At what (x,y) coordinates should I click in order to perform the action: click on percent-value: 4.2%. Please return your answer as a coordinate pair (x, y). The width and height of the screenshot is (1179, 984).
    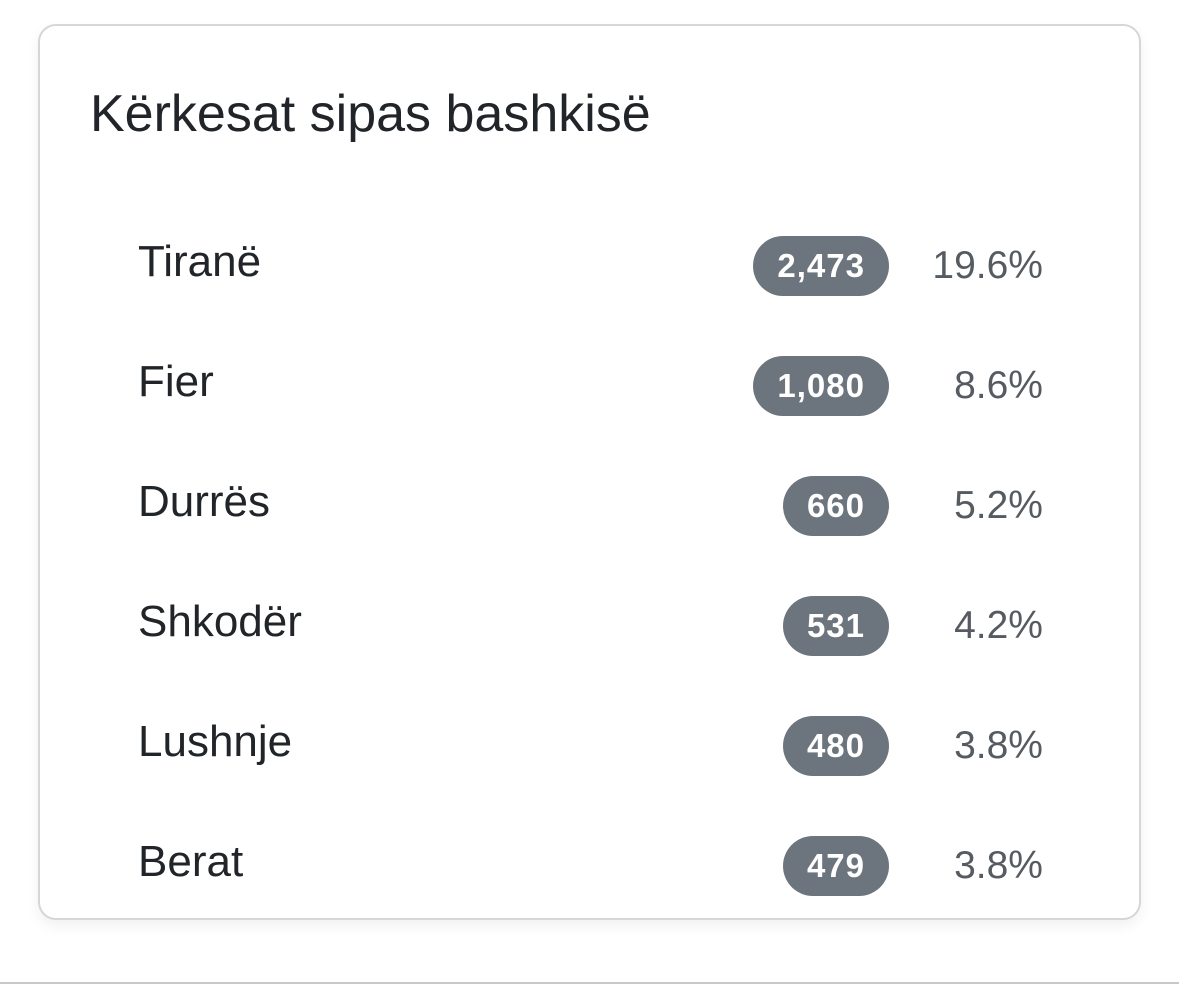
    Looking at the image, I should click on (998, 625).